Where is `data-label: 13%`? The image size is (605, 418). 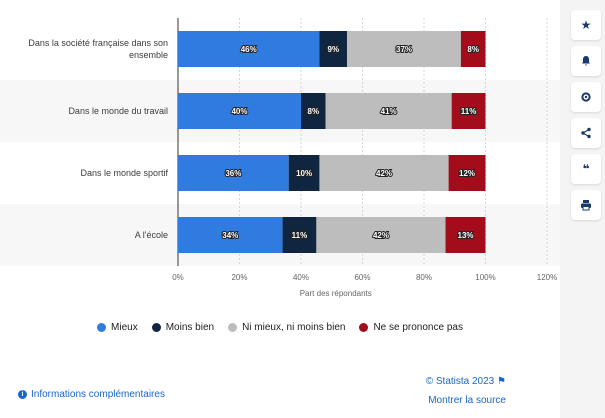
data-label: 13% is located at coordinates (466, 235).